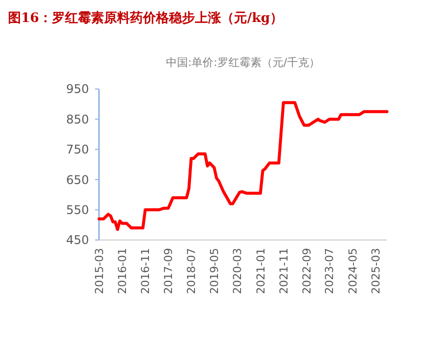 The image size is (424, 338). I want to click on x-tick-label: 2022-09, so click(307, 271).